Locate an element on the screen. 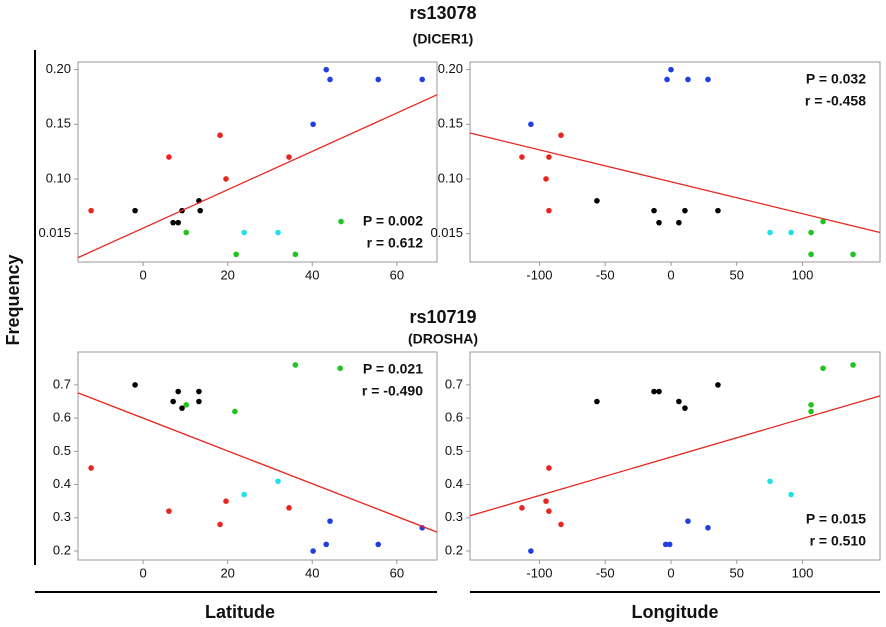  section-title: rs10719 is located at coordinates (442, 317).